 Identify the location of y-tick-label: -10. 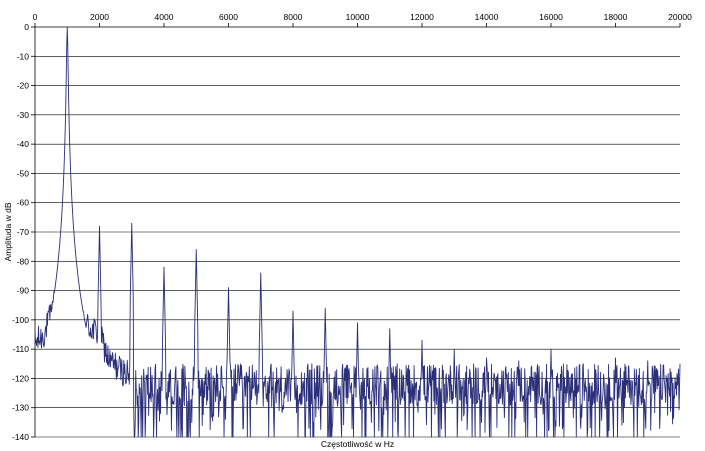
(23, 56).